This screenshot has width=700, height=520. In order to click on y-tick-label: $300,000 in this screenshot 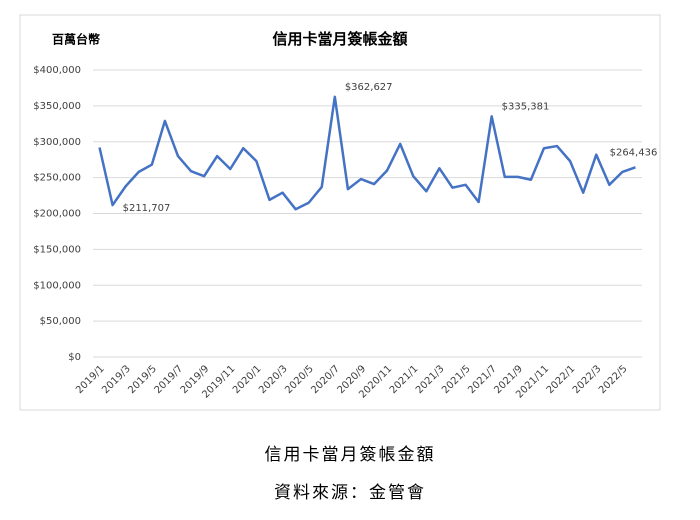, I will do `click(57, 142)`.